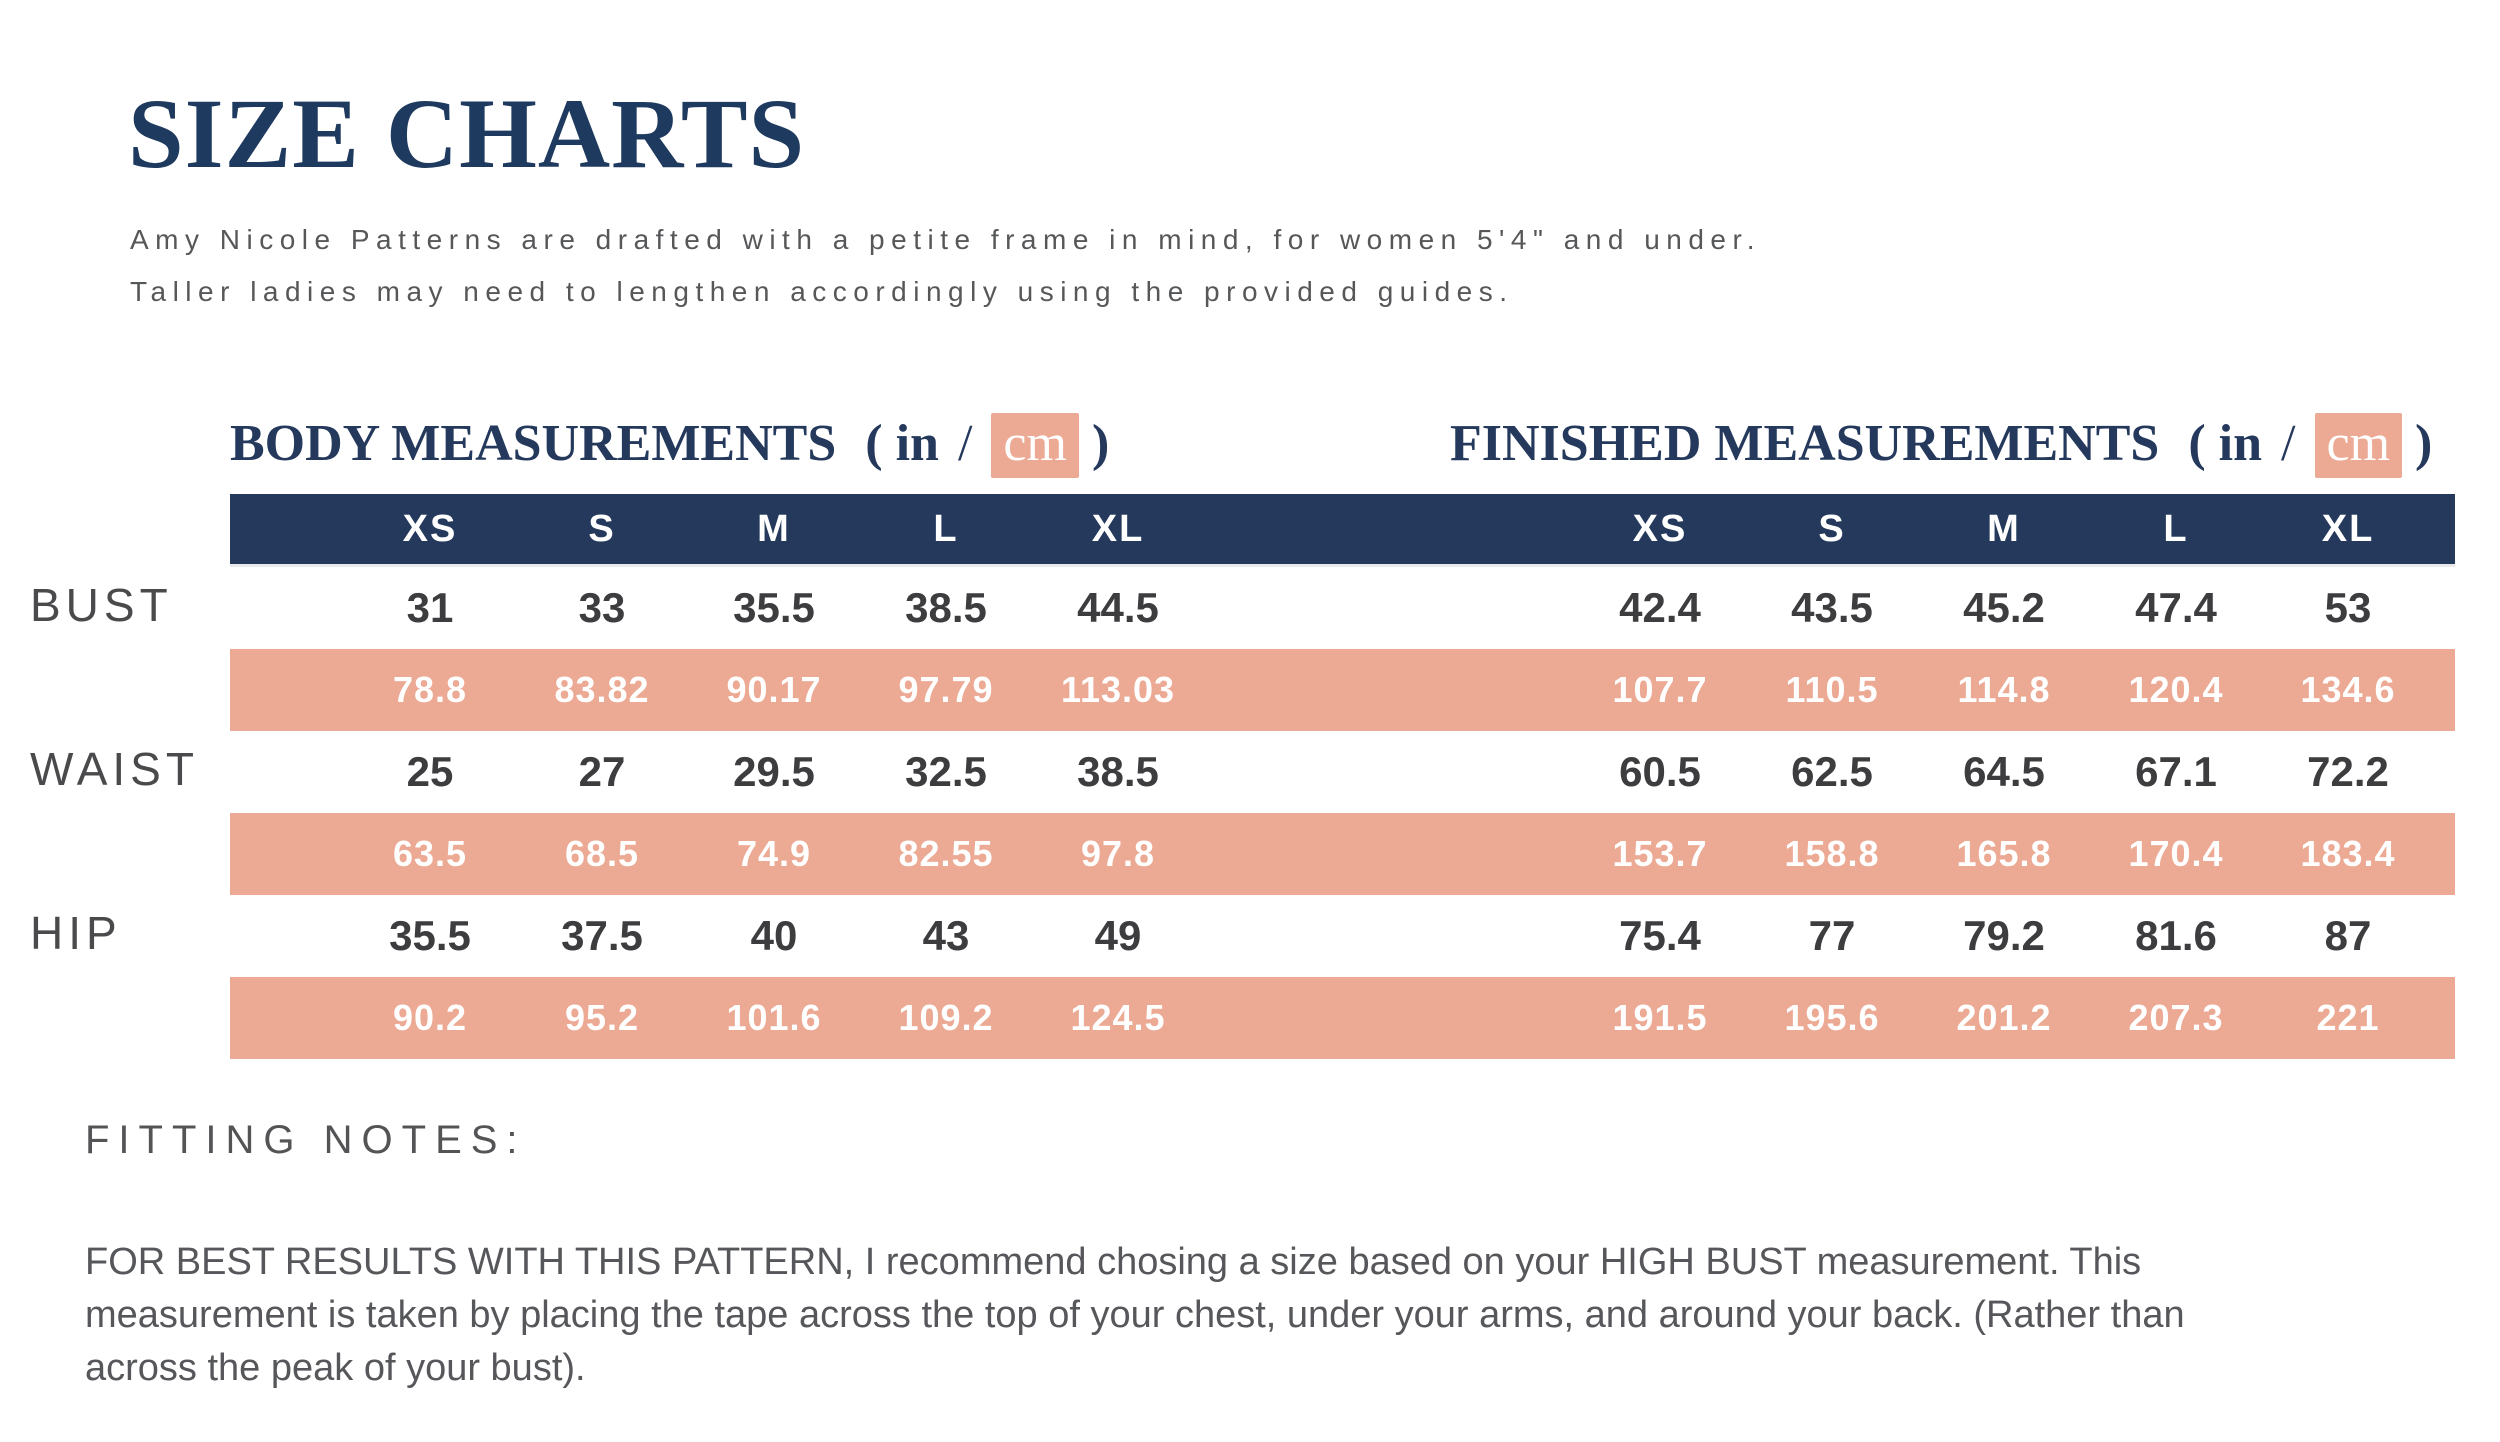  What do you see at coordinates (946, 853) in the screenshot?
I see `measurement-cell: 82.55` at bounding box center [946, 853].